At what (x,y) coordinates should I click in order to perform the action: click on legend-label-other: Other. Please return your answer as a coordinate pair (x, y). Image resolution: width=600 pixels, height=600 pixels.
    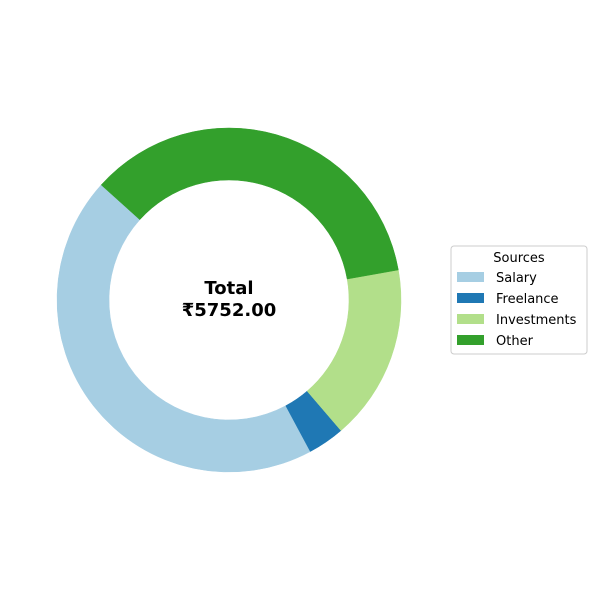
    Looking at the image, I should click on (515, 341).